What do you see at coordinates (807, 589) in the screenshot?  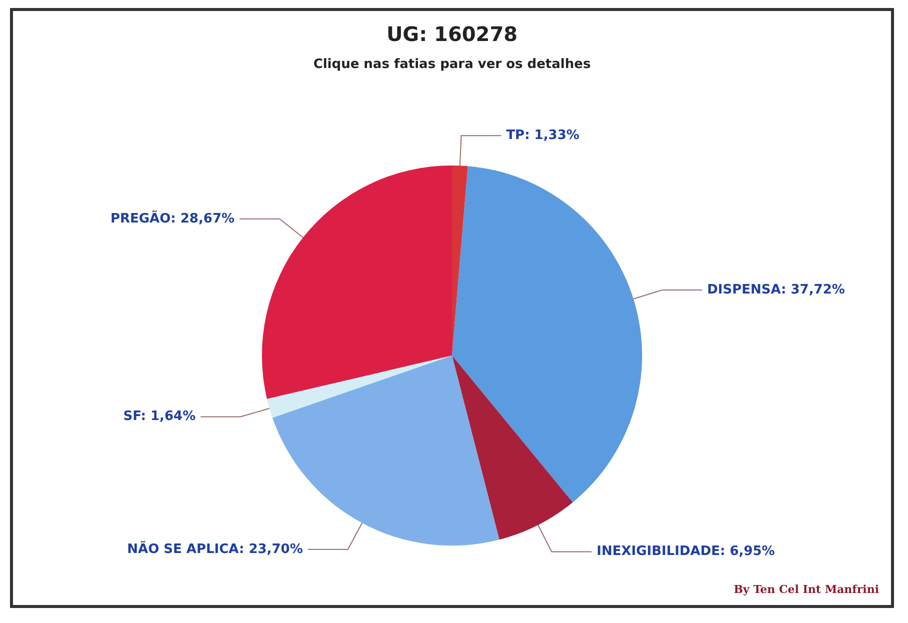 I see `text: By Ten Cel Int Manfrini` at bounding box center [807, 589].